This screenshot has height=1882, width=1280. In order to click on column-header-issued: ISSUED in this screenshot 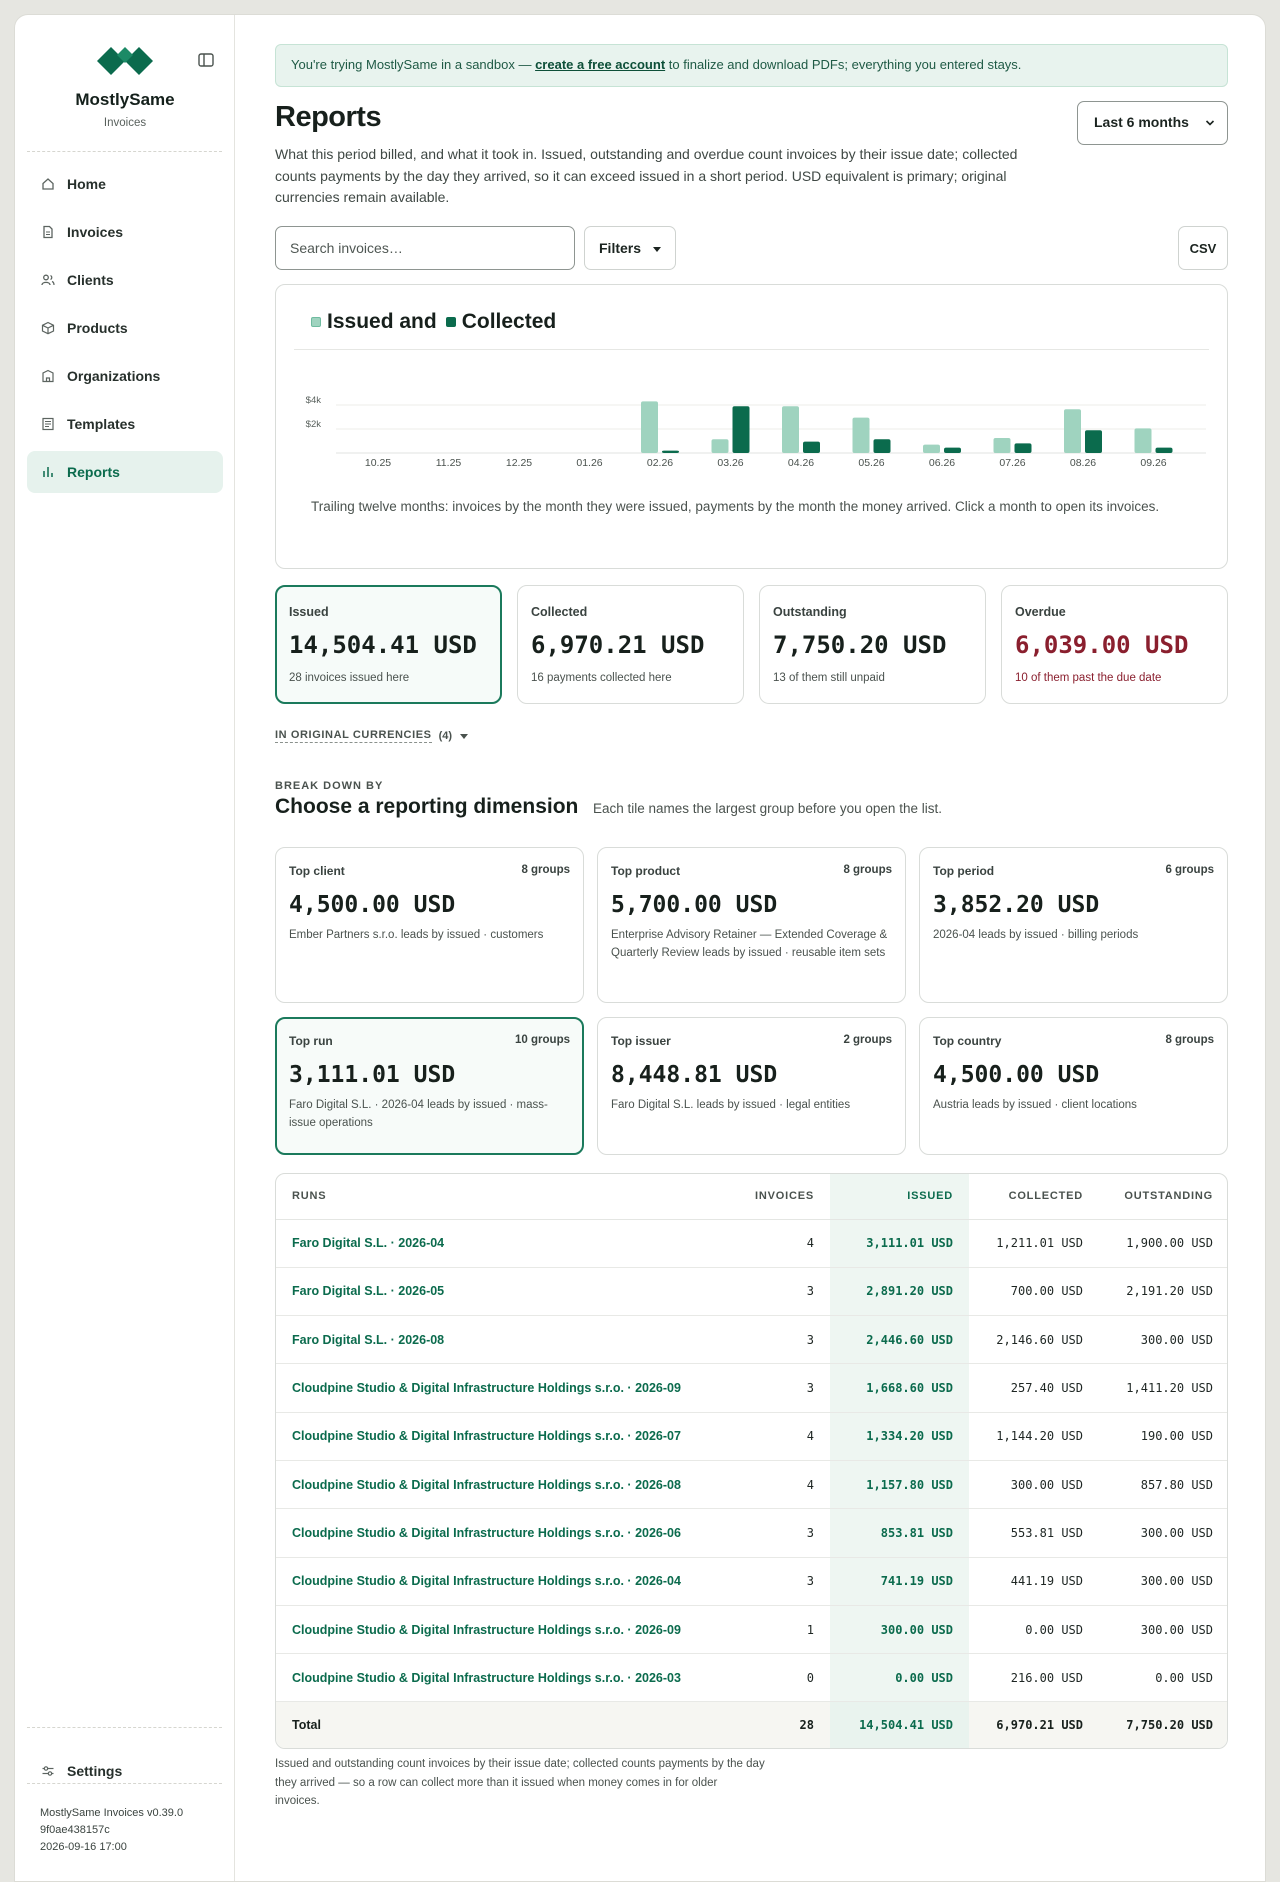, I will do `click(899, 1197)`.